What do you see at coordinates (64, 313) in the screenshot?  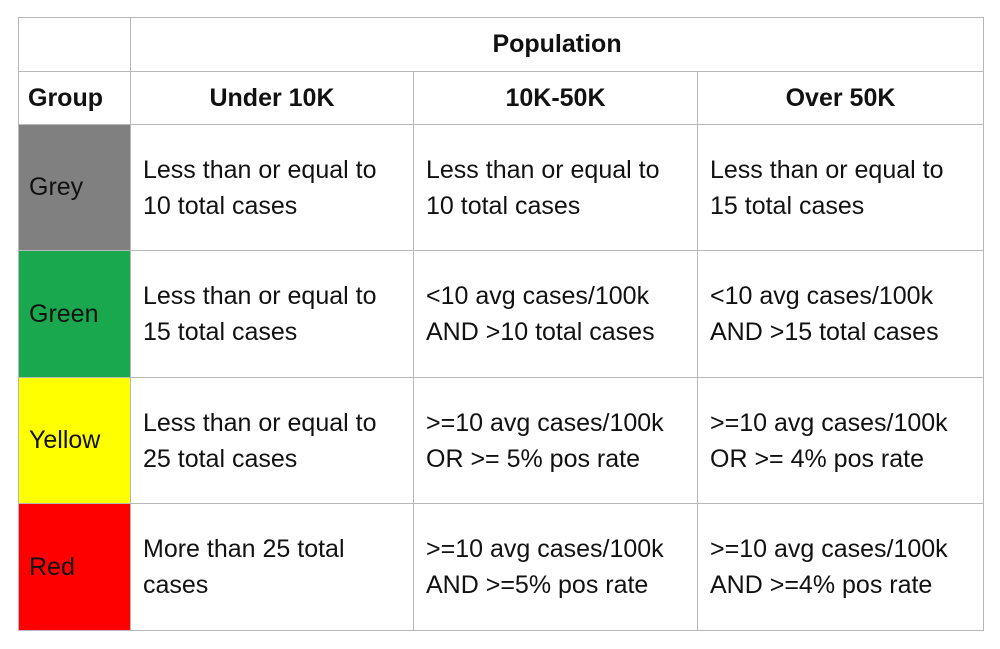 I see `group-label-green: Green` at bounding box center [64, 313].